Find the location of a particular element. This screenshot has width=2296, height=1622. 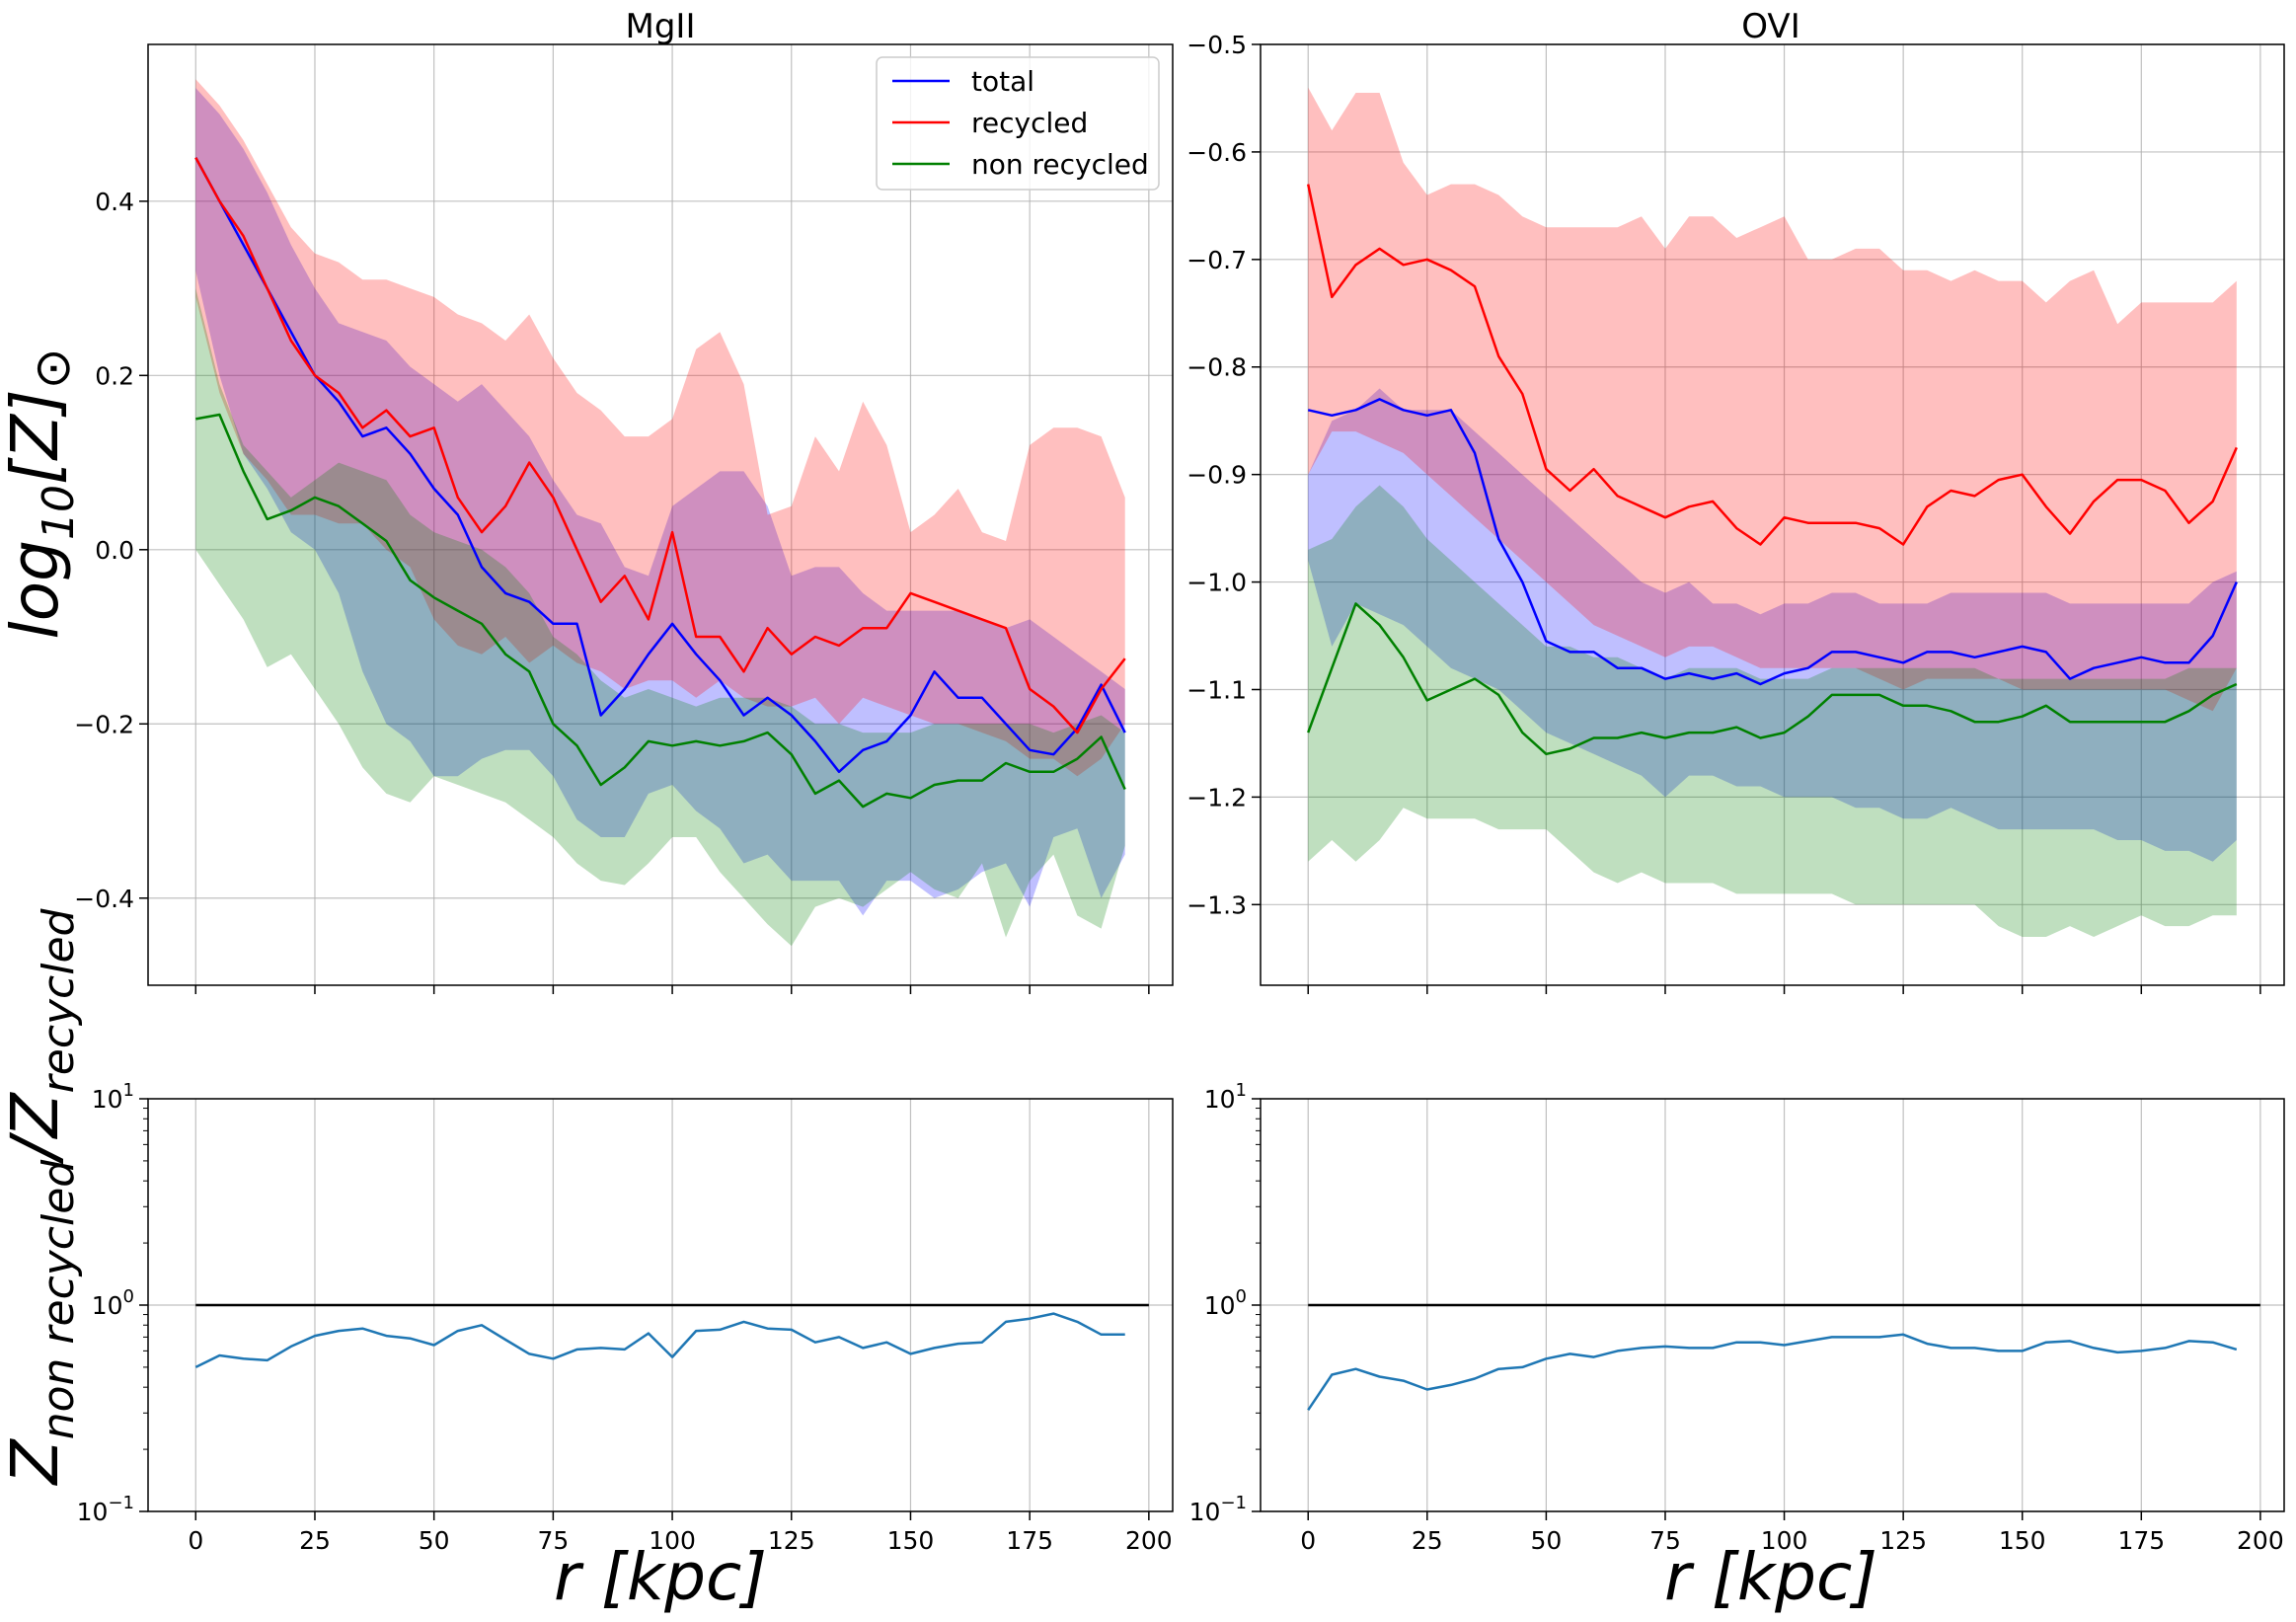

y-tick-label-7: −0.6 is located at coordinates (1216, 152).